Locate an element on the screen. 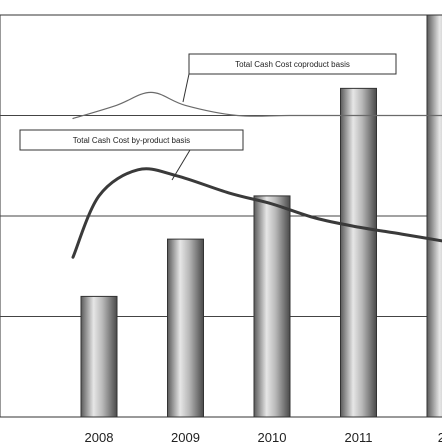  annotation-coproduct-label: Total Cash Cost coproduct basis is located at coordinates (292, 64).